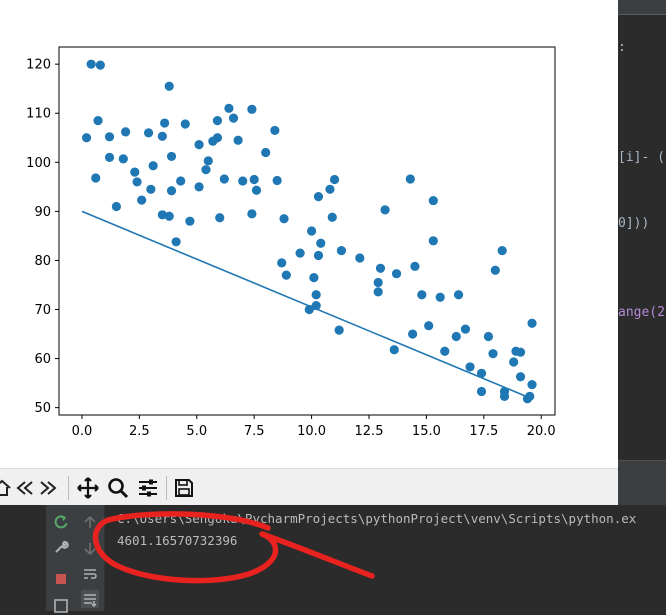  What do you see at coordinates (61, 547) in the screenshot?
I see `wrench-icon` at bounding box center [61, 547].